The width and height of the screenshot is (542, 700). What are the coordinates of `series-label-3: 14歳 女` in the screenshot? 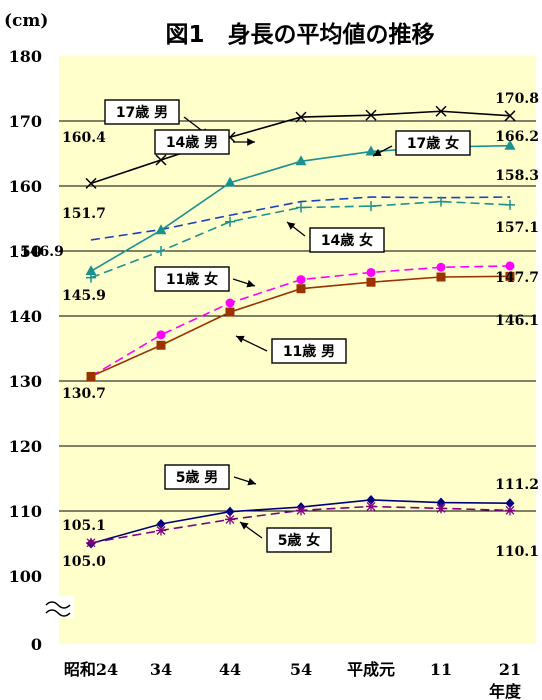 It's located at (335, 237).